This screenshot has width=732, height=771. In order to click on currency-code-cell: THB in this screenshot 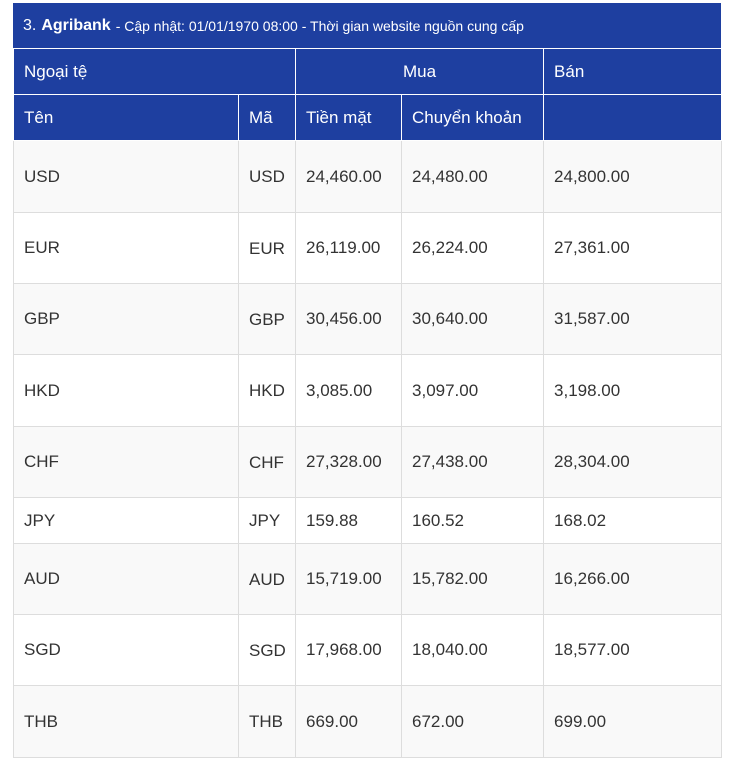, I will do `click(267, 721)`.